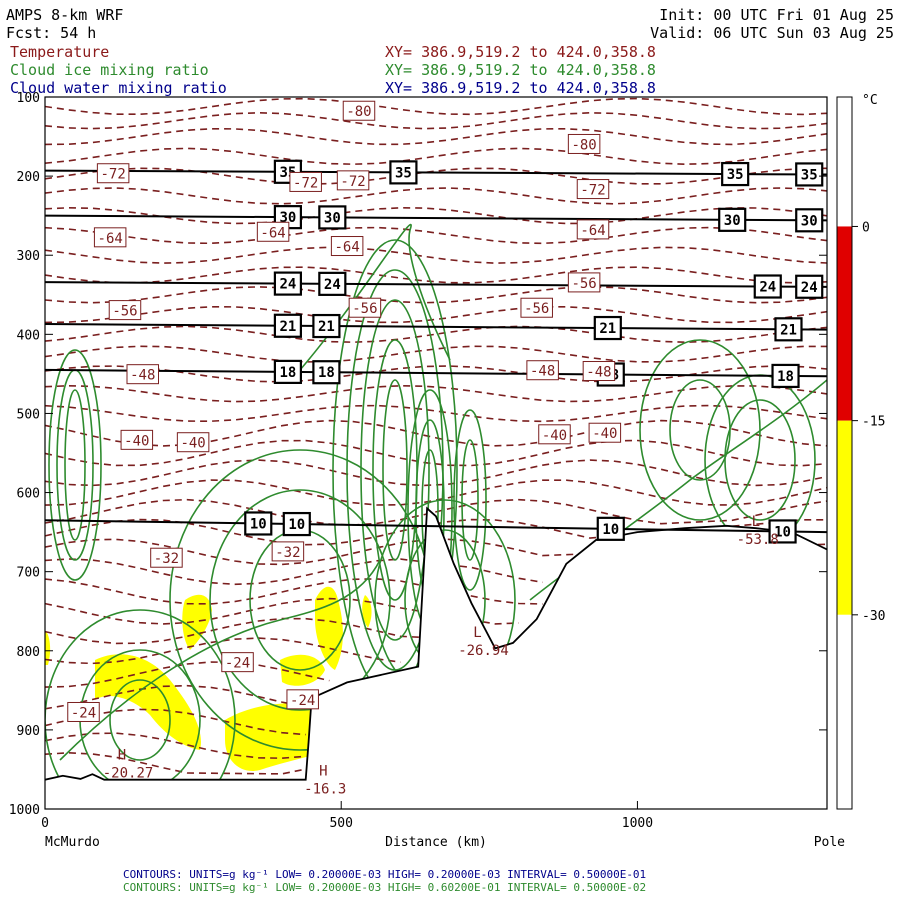 The height and width of the screenshot is (900, 900). I want to click on field-name-cloud-water: Cloud water mixing ratio, so click(118, 88).